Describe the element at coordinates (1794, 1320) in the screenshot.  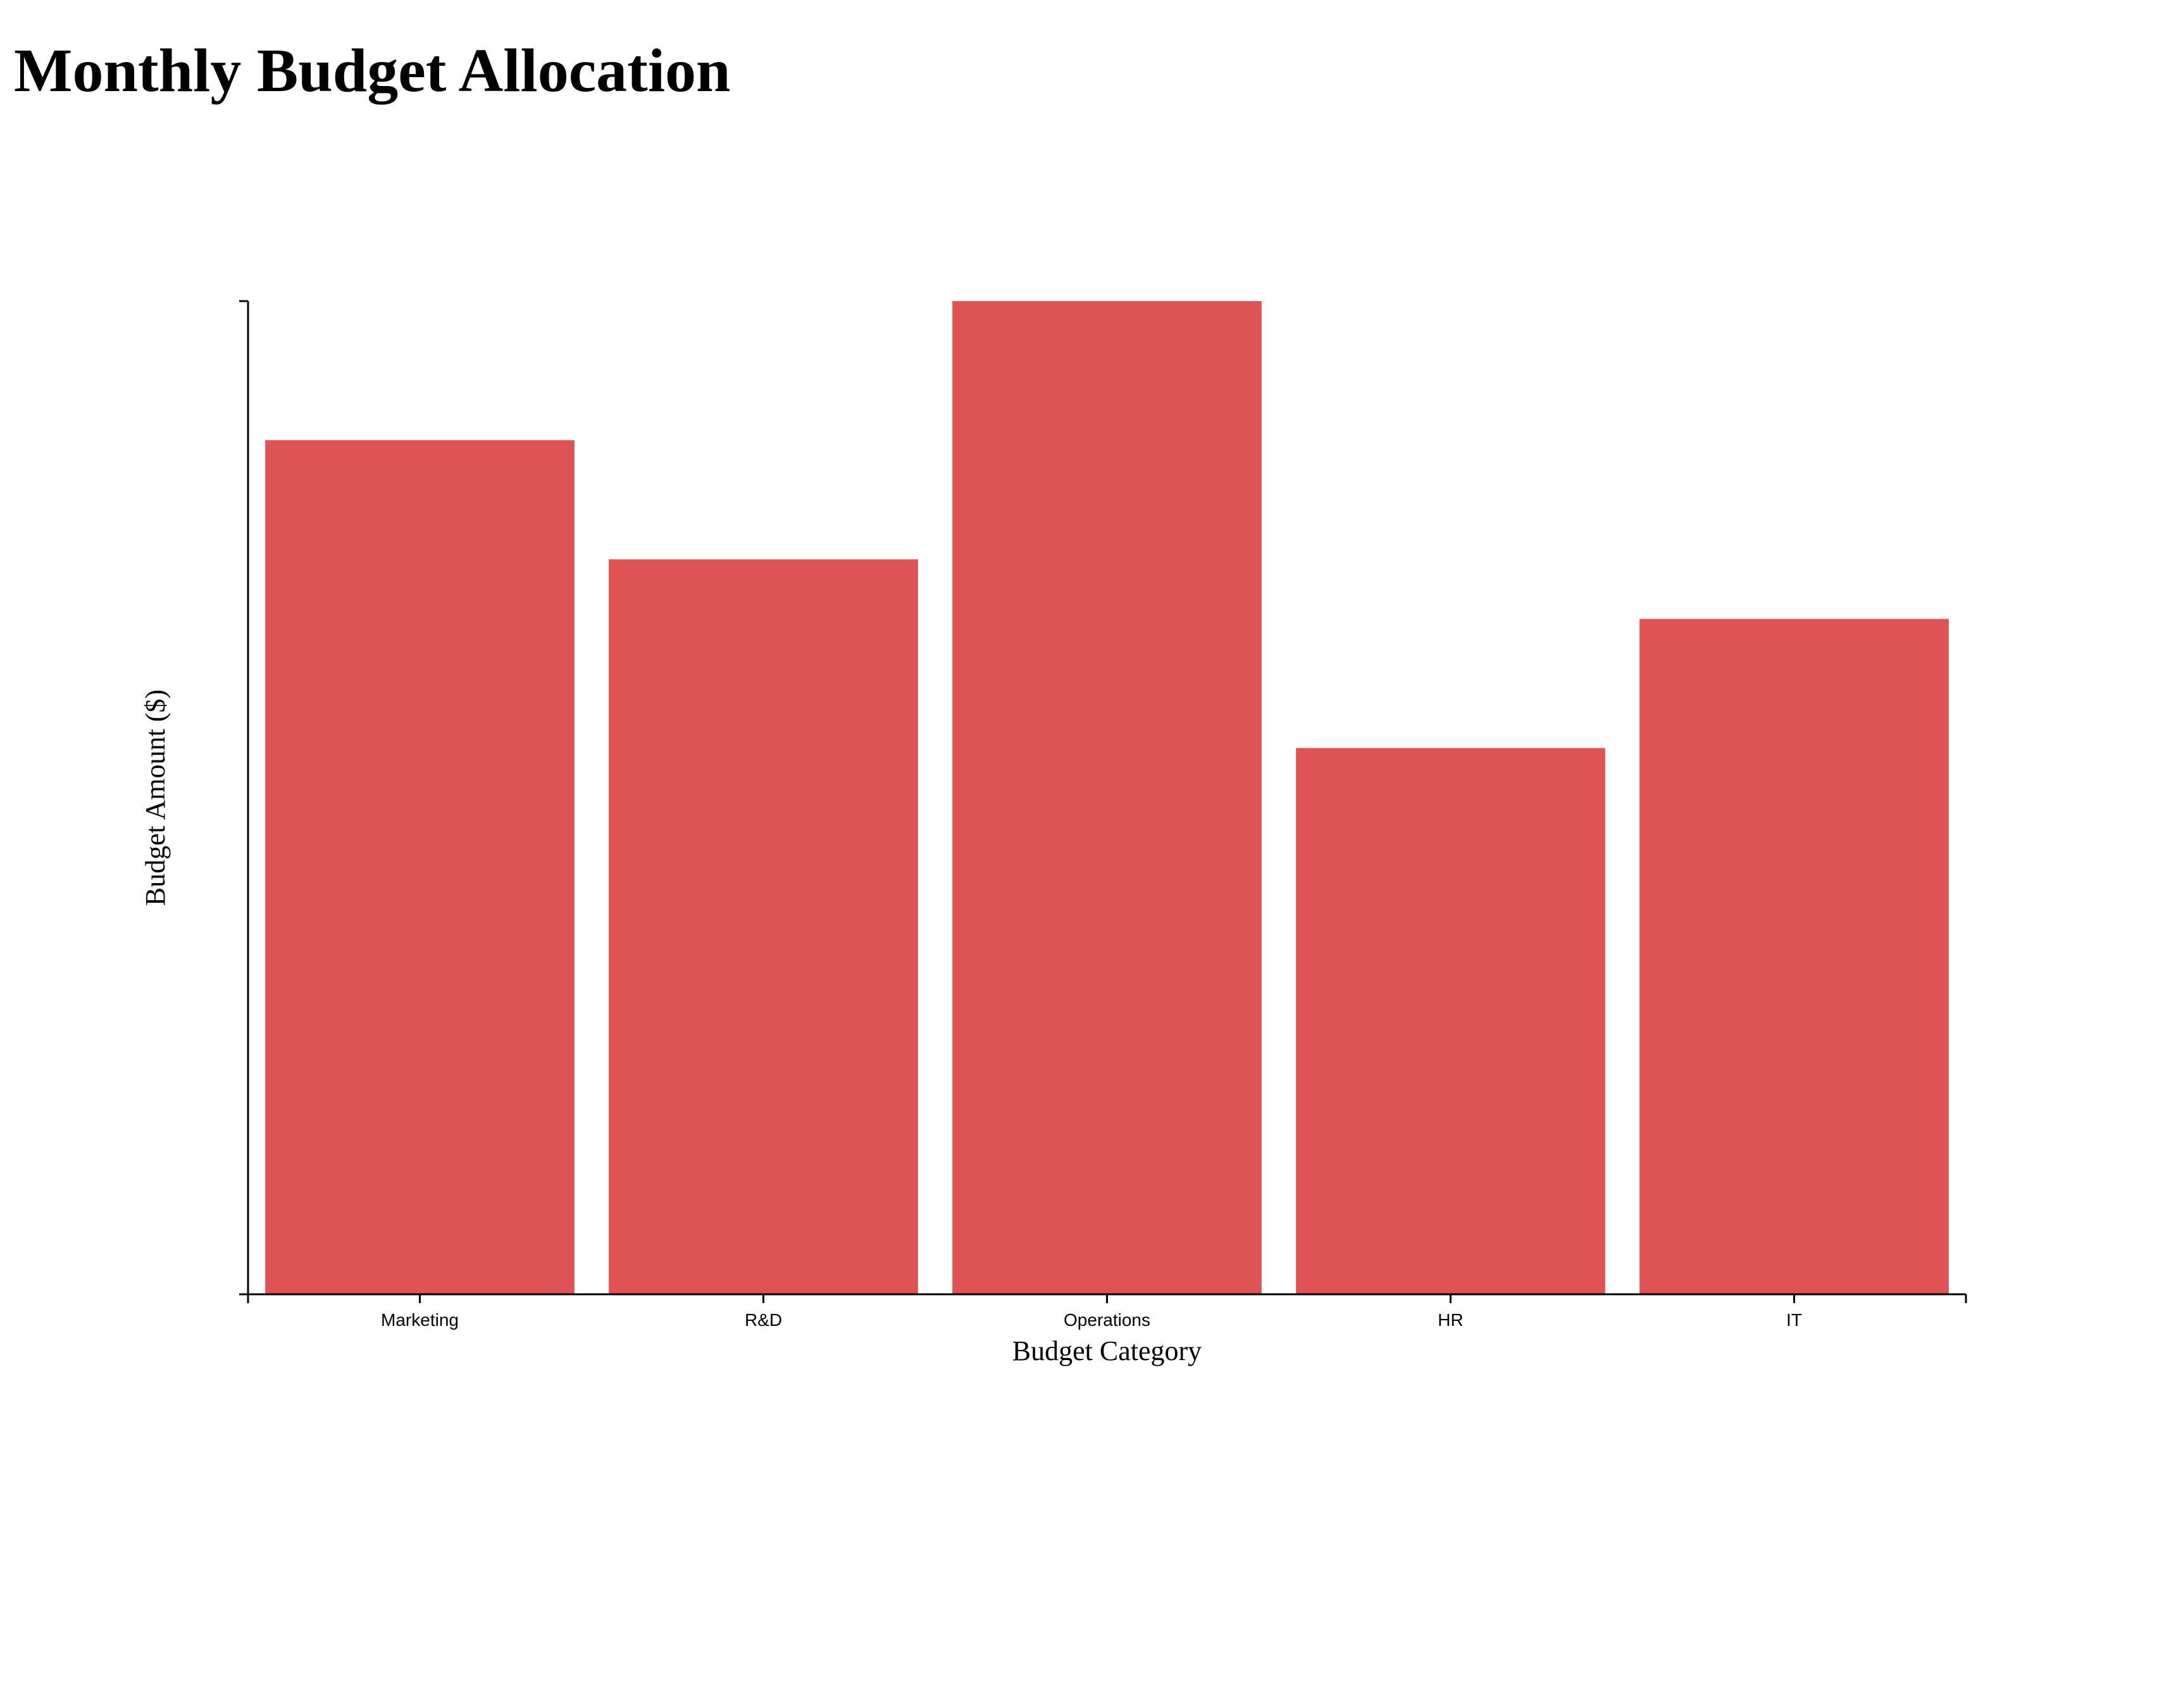
I see `x-tick-label-it: IT` at that location.